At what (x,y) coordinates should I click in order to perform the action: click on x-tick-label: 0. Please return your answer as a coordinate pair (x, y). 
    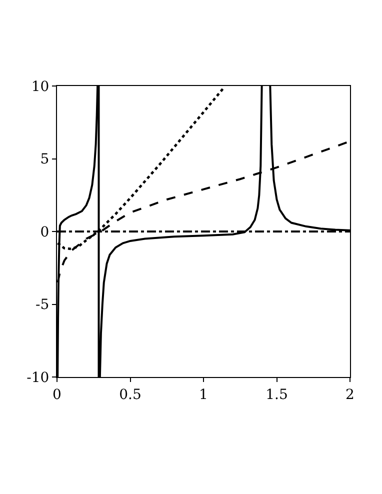
    Looking at the image, I should click on (57, 394).